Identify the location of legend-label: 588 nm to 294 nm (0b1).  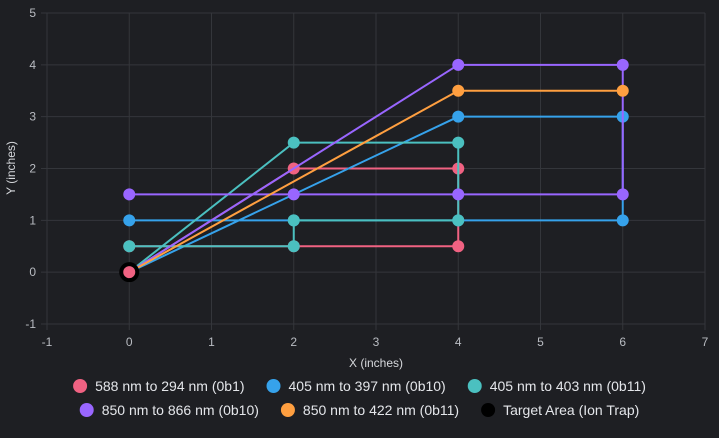
(169, 386).